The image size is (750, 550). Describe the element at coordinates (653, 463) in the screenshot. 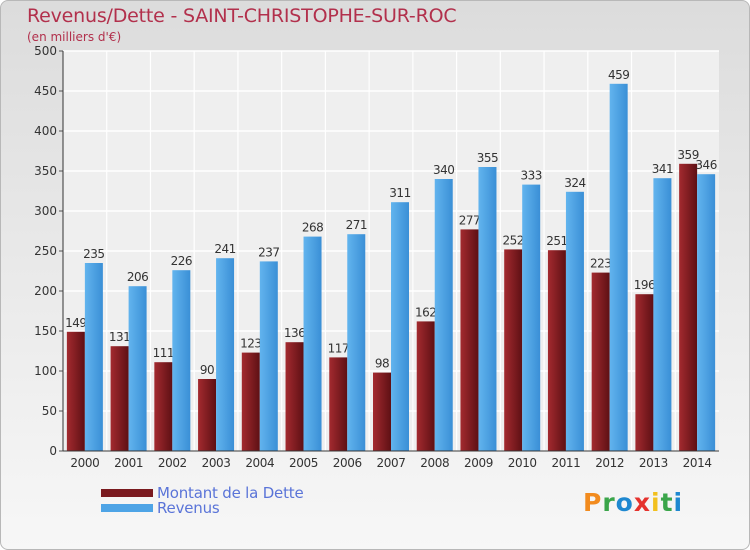

I see `x-tick-label: 2013` at that location.